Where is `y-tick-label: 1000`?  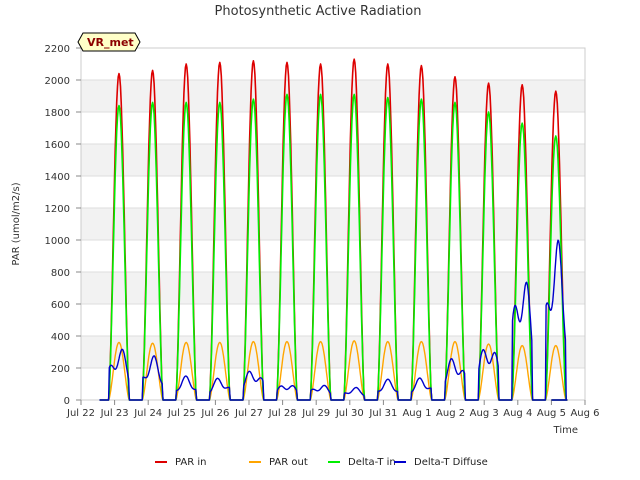
y-tick-label: 1000 is located at coordinates (57, 241).